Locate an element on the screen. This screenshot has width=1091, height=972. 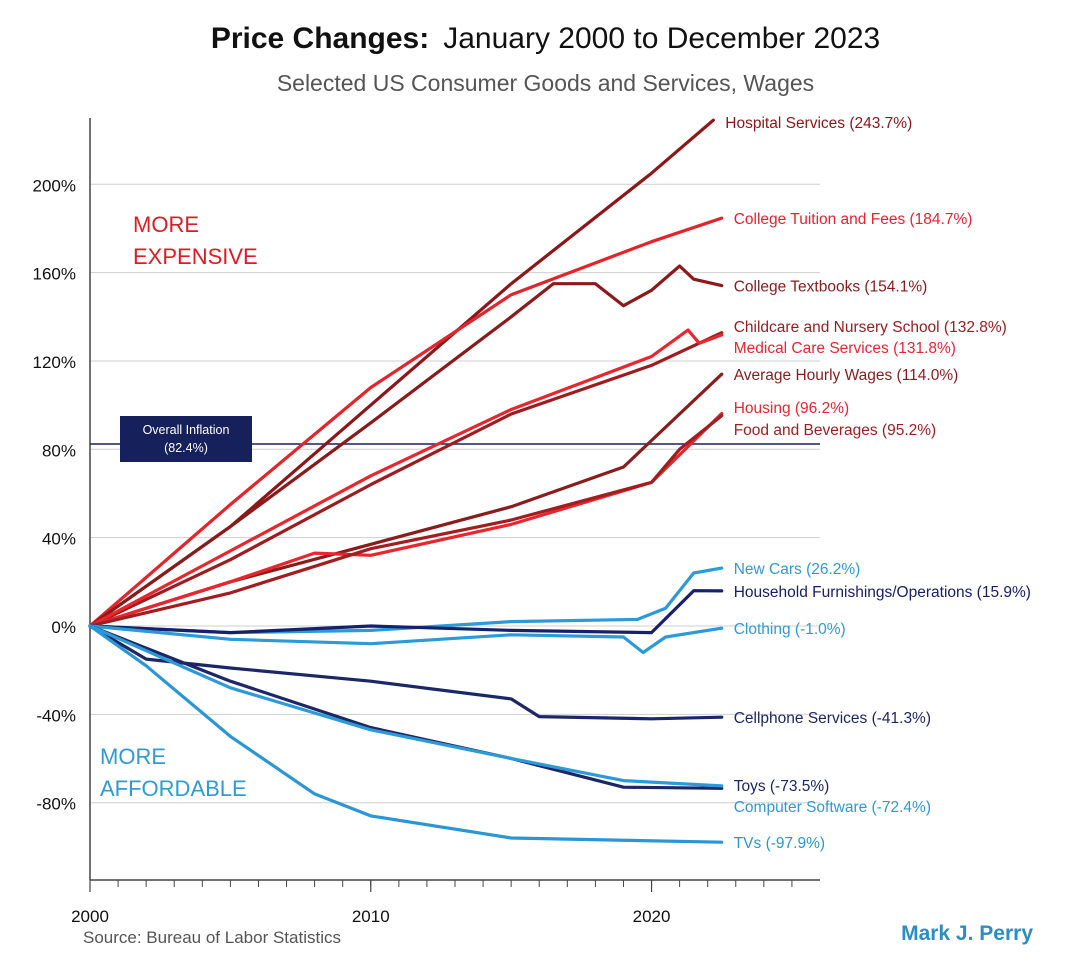
series-end-label: Average Hourly Wages (114.0%) is located at coordinates (846, 375).